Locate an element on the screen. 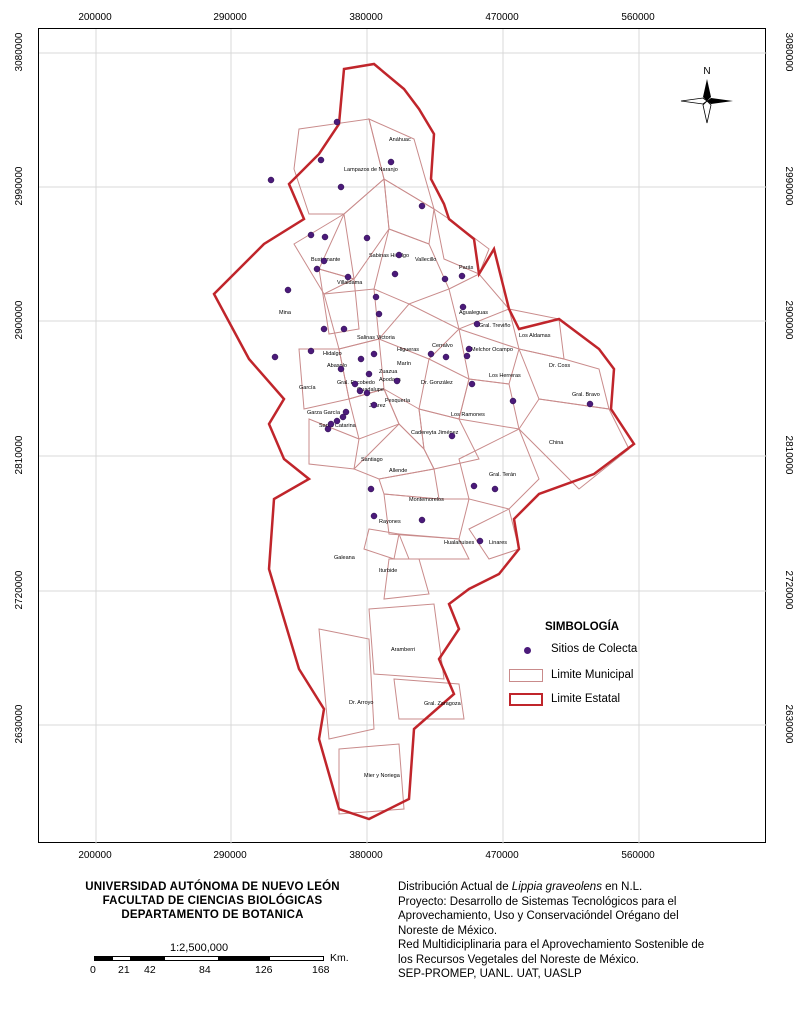 This screenshot has width=807, height=1021. scale-tick-label: 84 is located at coordinates (205, 970).